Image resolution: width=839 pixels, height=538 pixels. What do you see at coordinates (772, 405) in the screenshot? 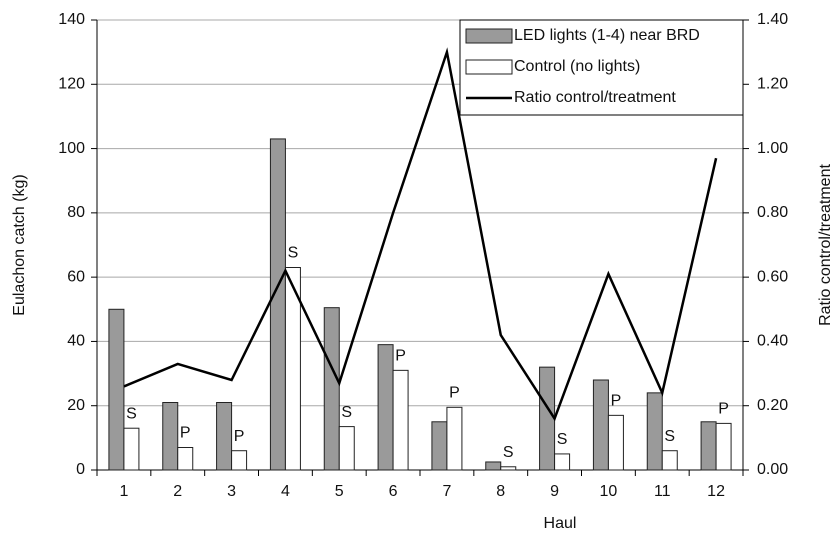
I see `y2-tick-label: 0.20` at bounding box center [772, 405].